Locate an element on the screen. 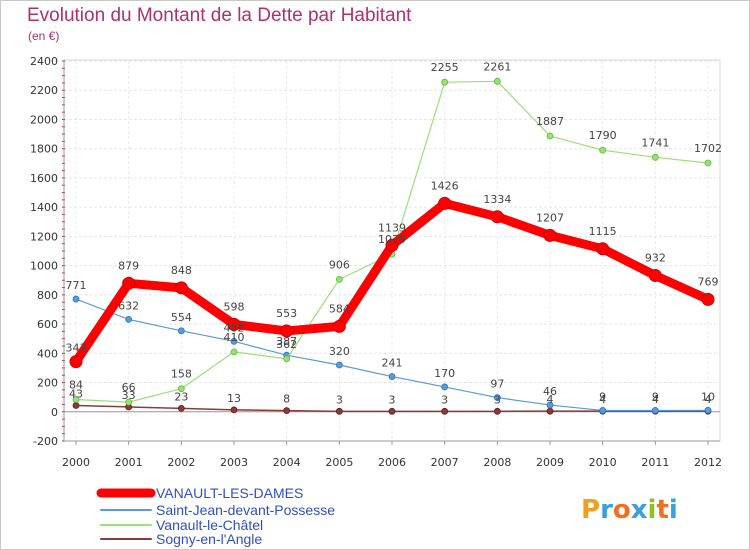 This screenshot has height=550, width=750. y-tick-label: 1200 is located at coordinates (44, 236).